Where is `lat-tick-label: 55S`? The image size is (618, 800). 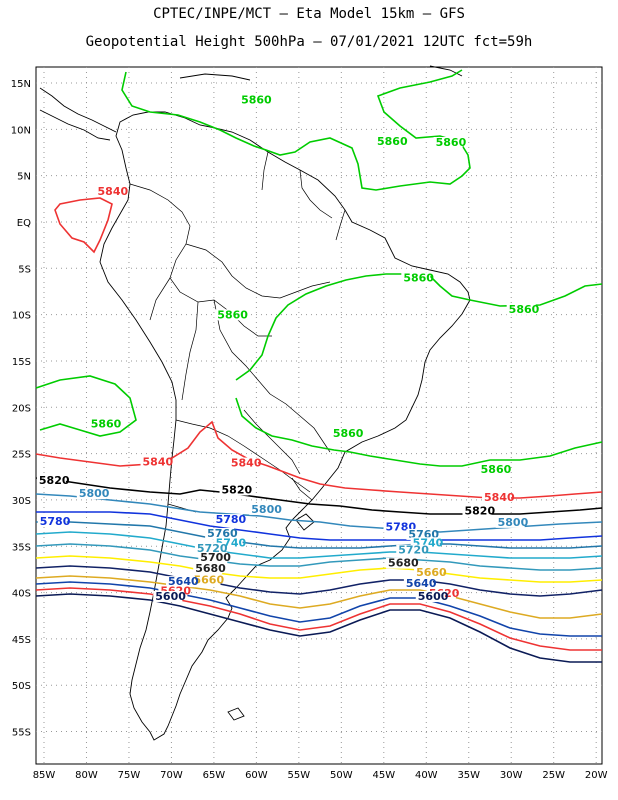 lat-tick-label: 55S is located at coordinates (21, 733).